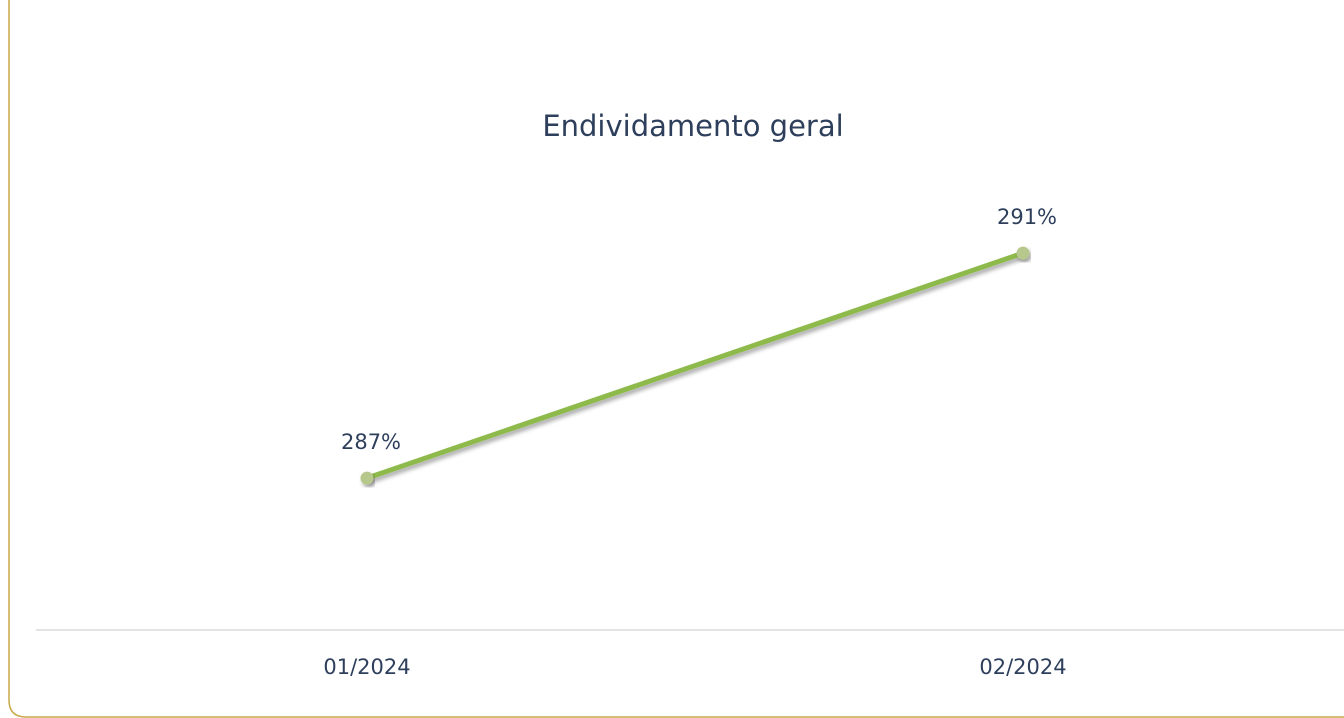 The image size is (1344, 718). I want to click on data-label: 291%, so click(1027, 217).